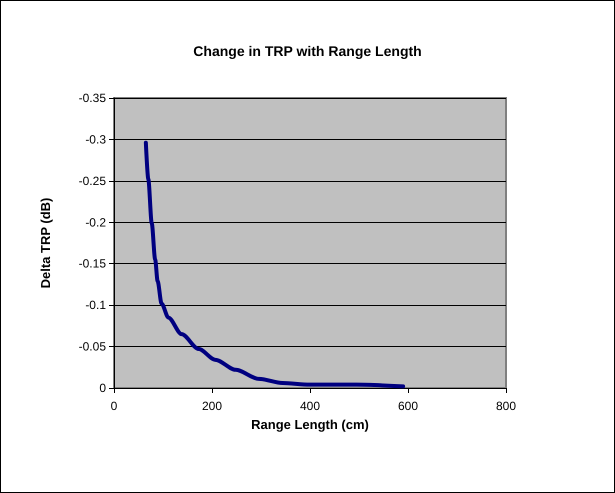 The image size is (615, 493). Describe the element at coordinates (95, 139) in the screenshot. I see `y-tick-label: -0.3` at that location.